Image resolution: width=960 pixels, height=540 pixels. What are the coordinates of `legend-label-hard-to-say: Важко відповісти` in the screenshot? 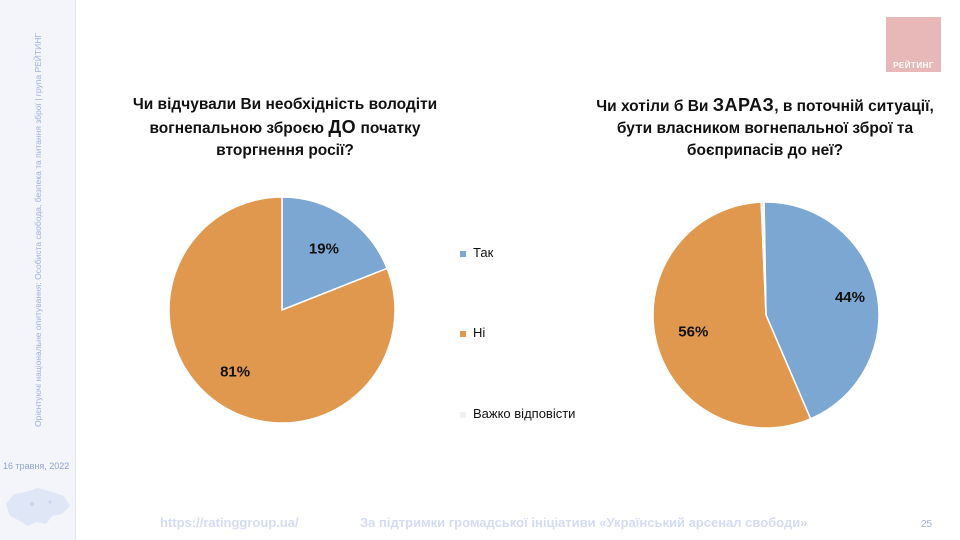 It's located at (524, 413).